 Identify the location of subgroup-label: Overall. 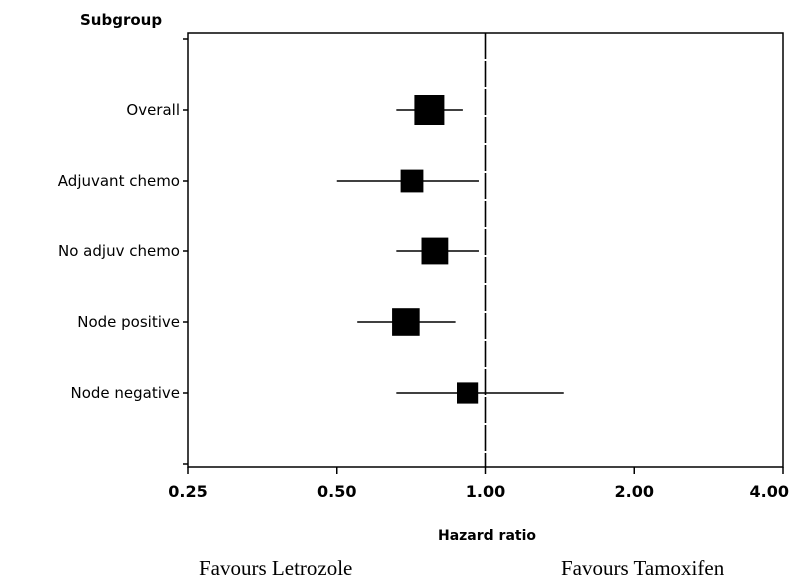
(153, 110).